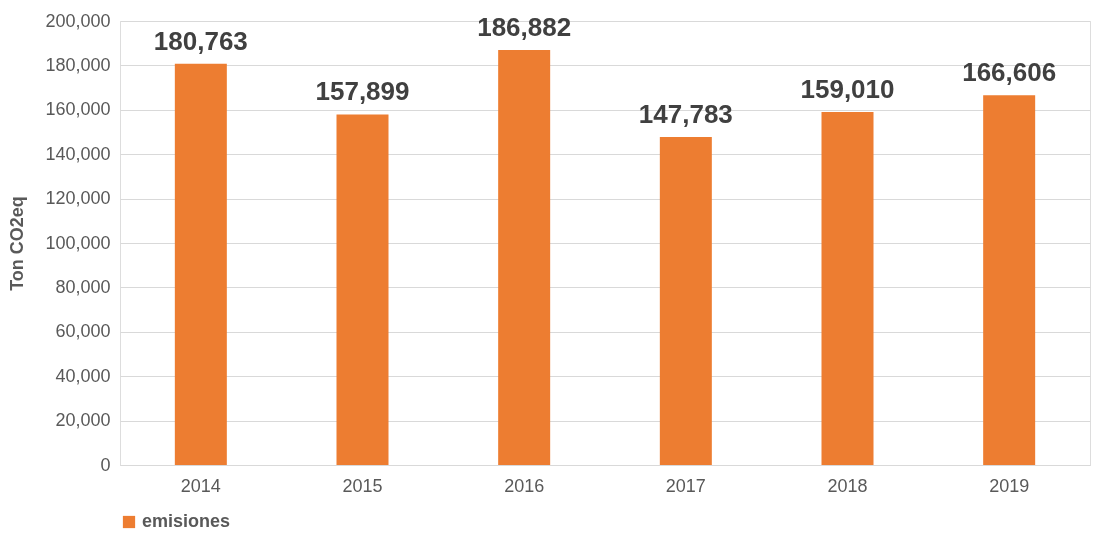 The image size is (1110, 543). I want to click on x-tick-label: 2017, so click(685, 485).